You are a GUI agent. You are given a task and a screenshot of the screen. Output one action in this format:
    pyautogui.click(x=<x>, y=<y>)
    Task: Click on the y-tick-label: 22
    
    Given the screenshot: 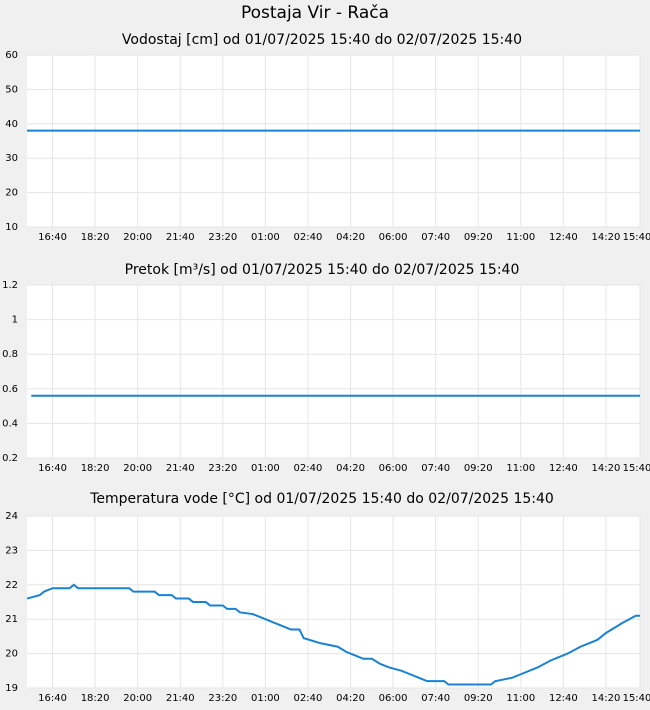 What is the action you would take?
    pyautogui.click(x=11, y=585)
    